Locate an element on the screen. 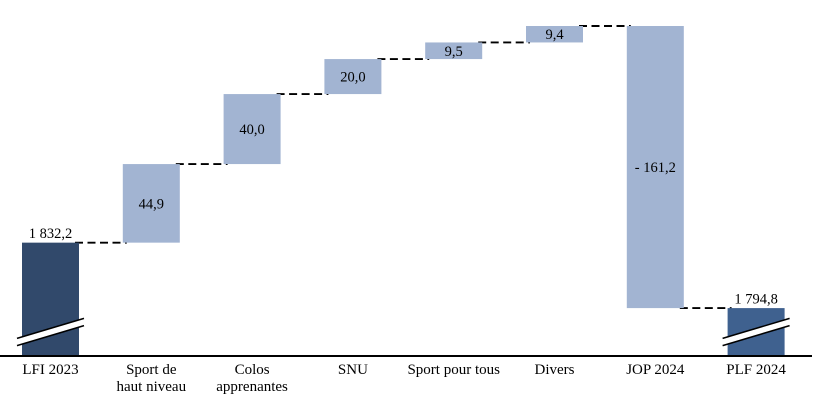 The image size is (815, 419). value-label-colos-apprenantes: 40,0 is located at coordinates (251, 130).